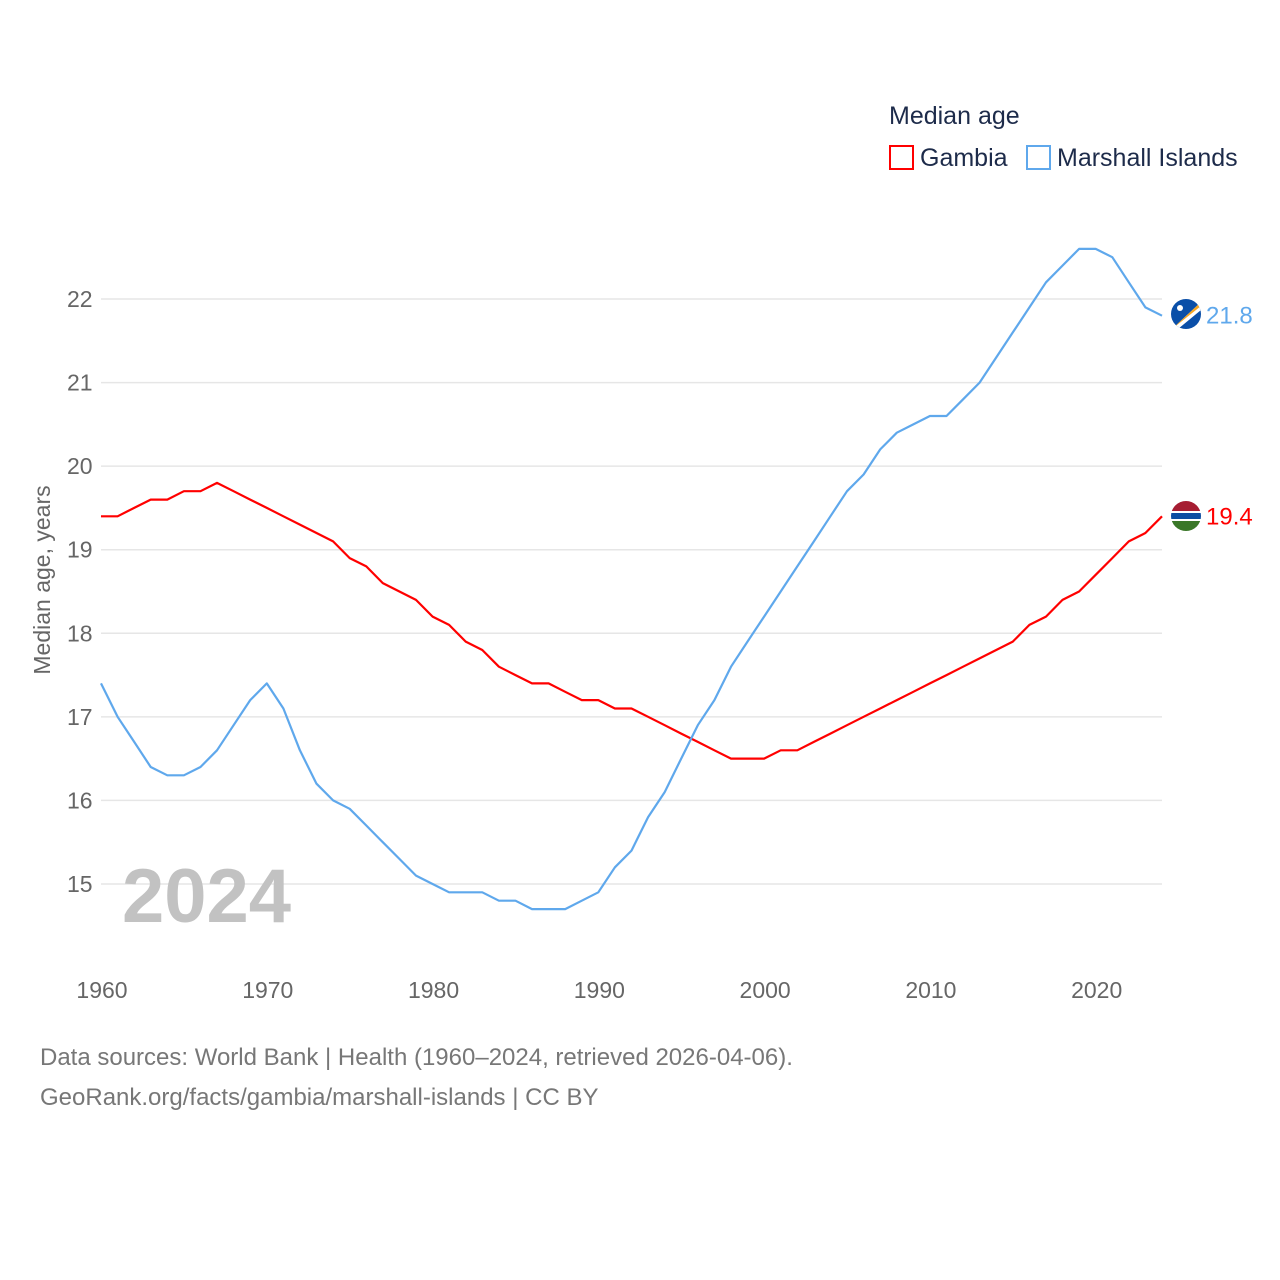 The width and height of the screenshot is (1280, 1280). I want to click on legend-title: Median age, so click(954, 116).